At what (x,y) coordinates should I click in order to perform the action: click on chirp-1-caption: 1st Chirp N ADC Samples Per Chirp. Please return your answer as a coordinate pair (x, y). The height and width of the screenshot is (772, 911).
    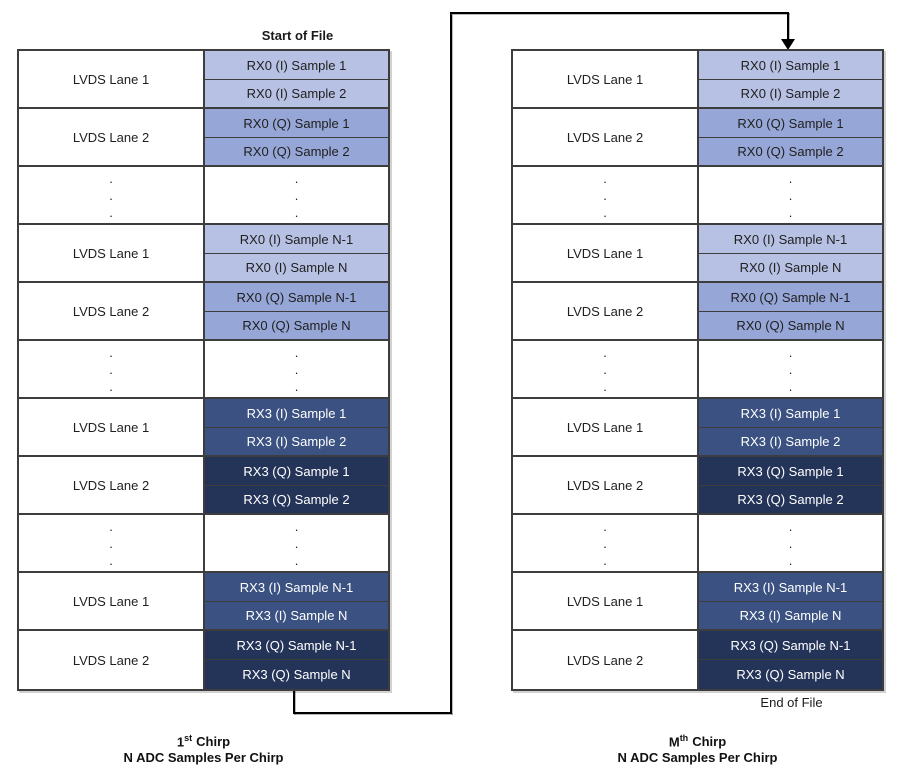
    Looking at the image, I should click on (203, 748).